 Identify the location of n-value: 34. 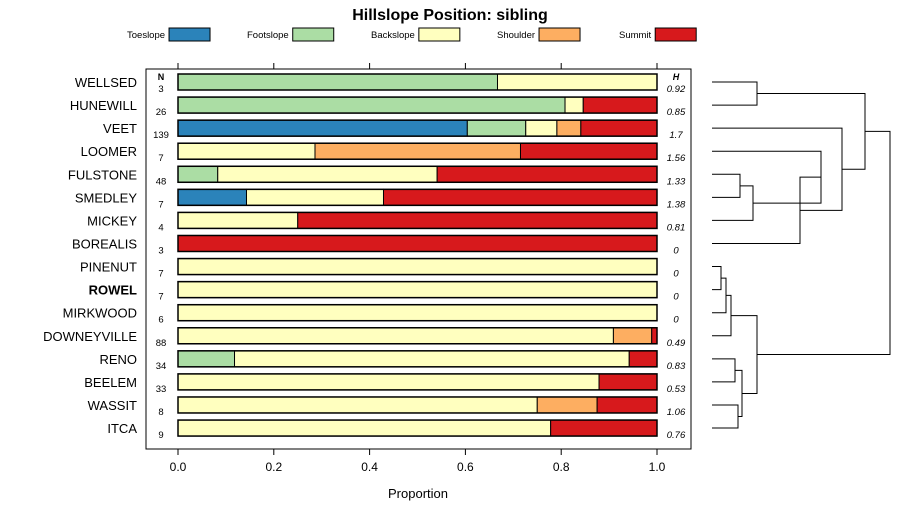
(161, 366).